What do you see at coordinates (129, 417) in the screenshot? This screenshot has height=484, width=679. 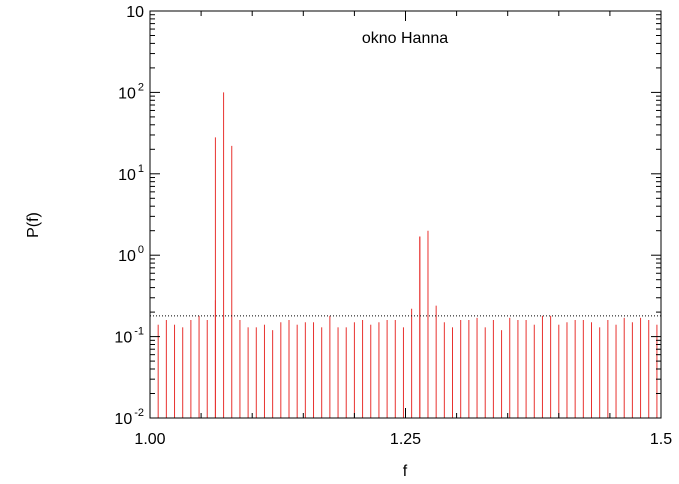 I see `y-tick-label: 10 -2` at bounding box center [129, 417].